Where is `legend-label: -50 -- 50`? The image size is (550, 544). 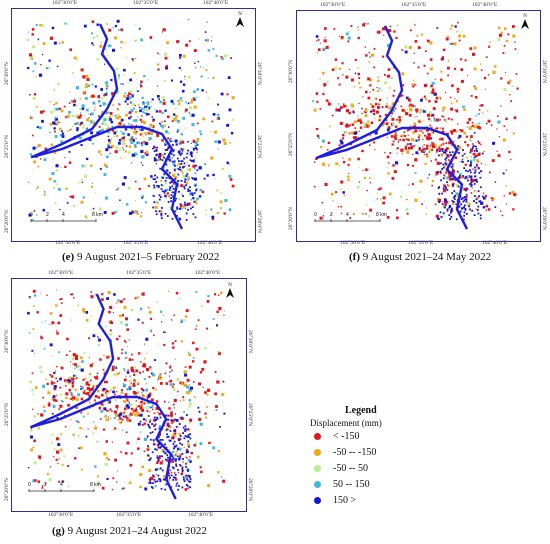 legend-label: -50 -- 50 is located at coordinates (350, 468).